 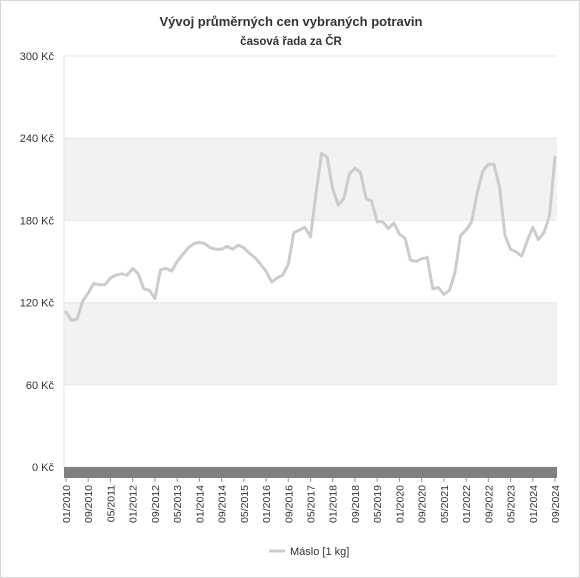 I want to click on x-tick-label: 01/2020, so click(x=400, y=504).